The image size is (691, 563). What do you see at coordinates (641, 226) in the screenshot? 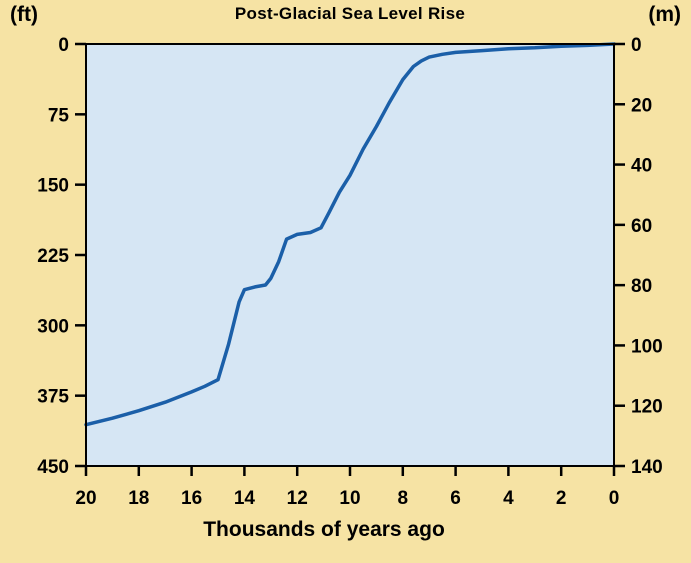
I see `right-axis-tick-label: 60` at bounding box center [641, 226].